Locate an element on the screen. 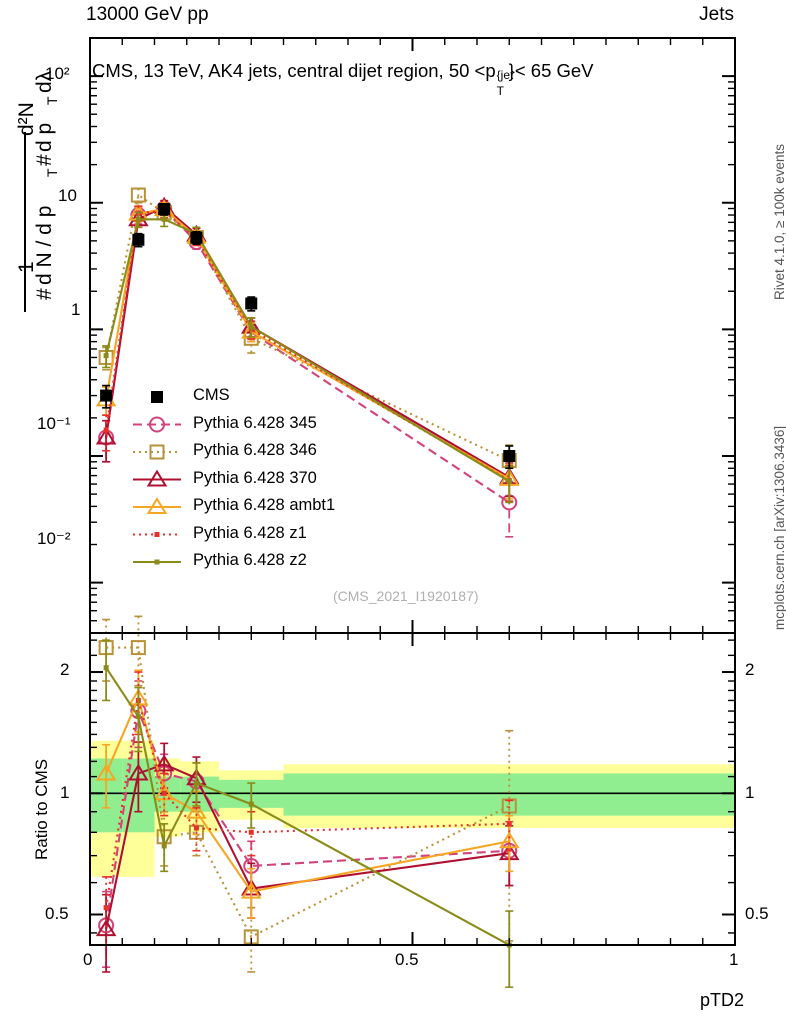  plot-title-sub: T is located at coordinates (500, 91).